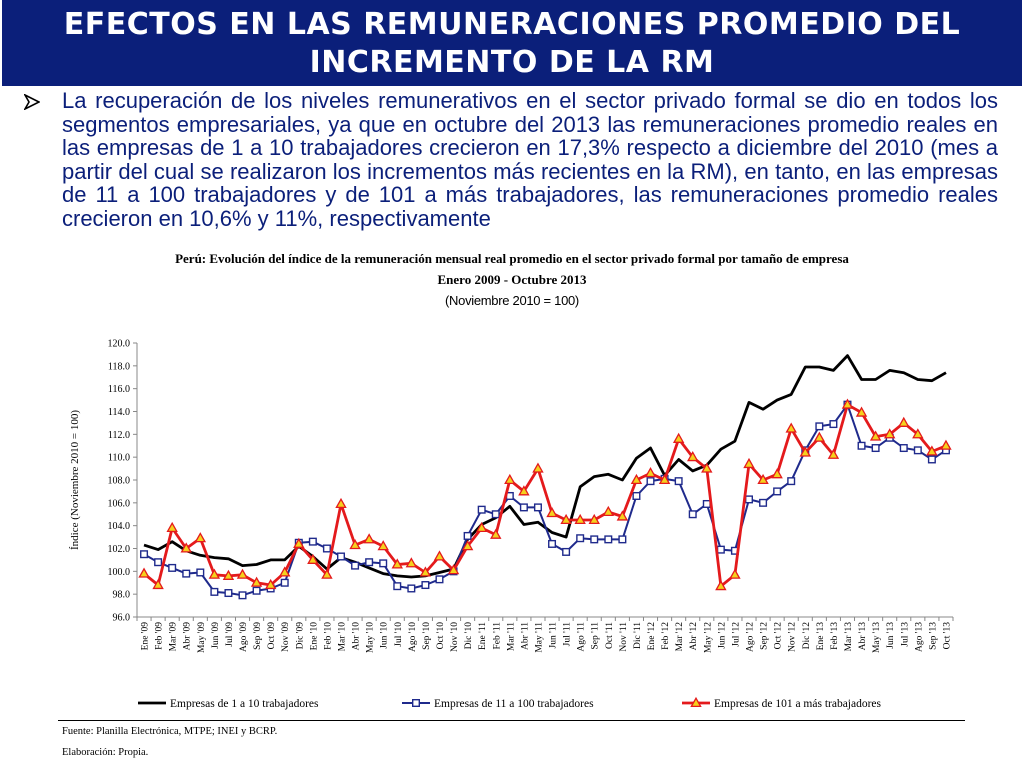 The height and width of the screenshot is (768, 1024). I want to click on legend-entry-1: Empresas de 1 a 10 trabajadores, so click(228, 704).